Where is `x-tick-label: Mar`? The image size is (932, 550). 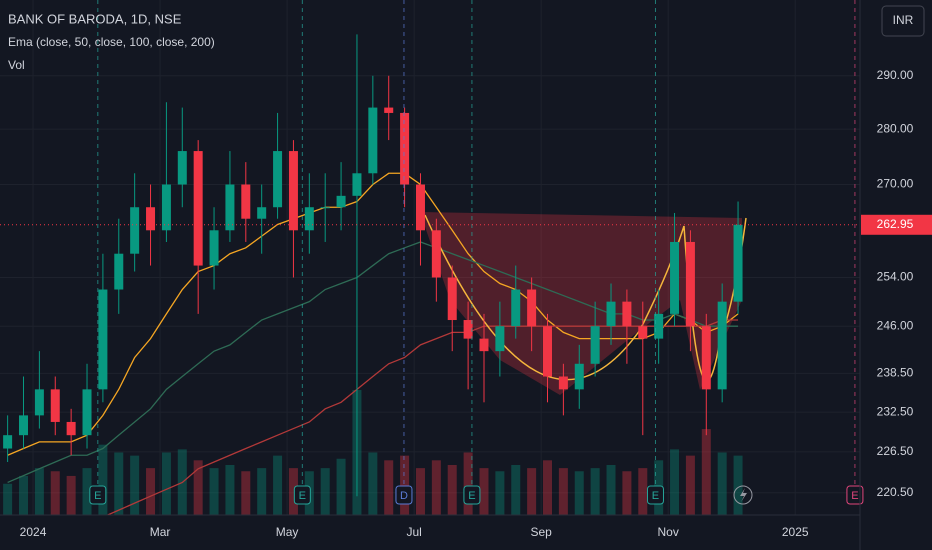
x-tick-label: Mar is located at coordinates (160, 532).